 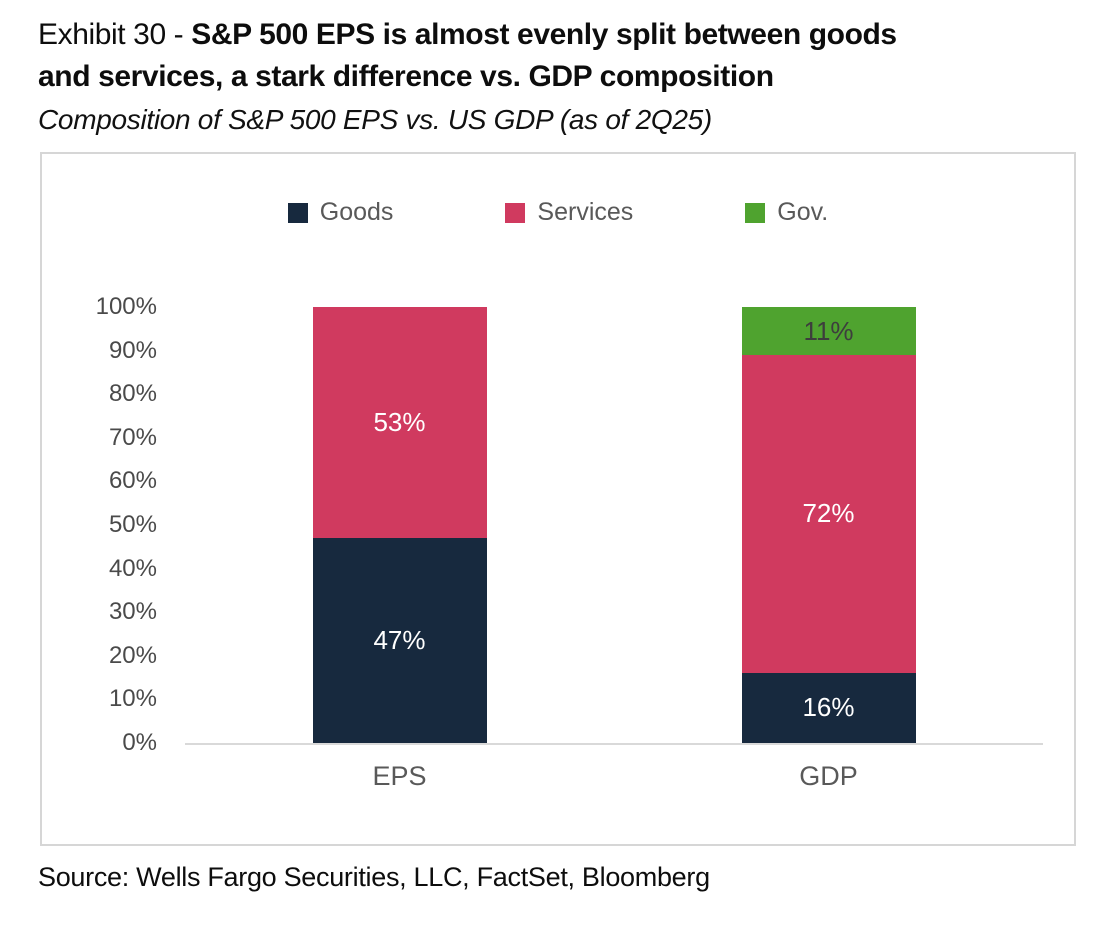 What do you see at coordinates (115, 34) in the screenshot?
I see `exhibit-number: Exhibit 30 -` at bounding box center [115, 34].